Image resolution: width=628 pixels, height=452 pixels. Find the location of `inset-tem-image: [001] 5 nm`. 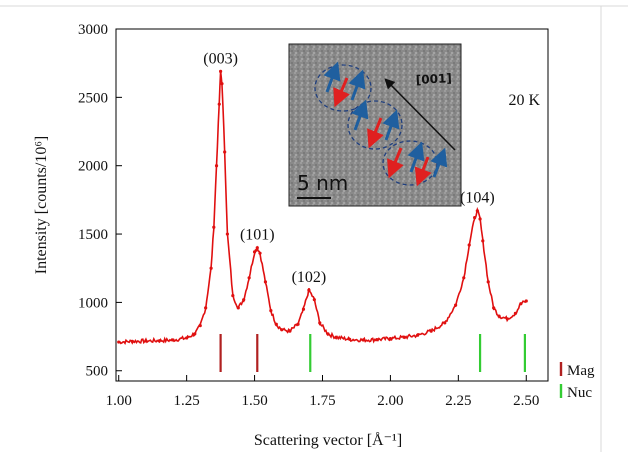

inset-tem-image: [001] 5 nm is located at coordinates (375, 125).